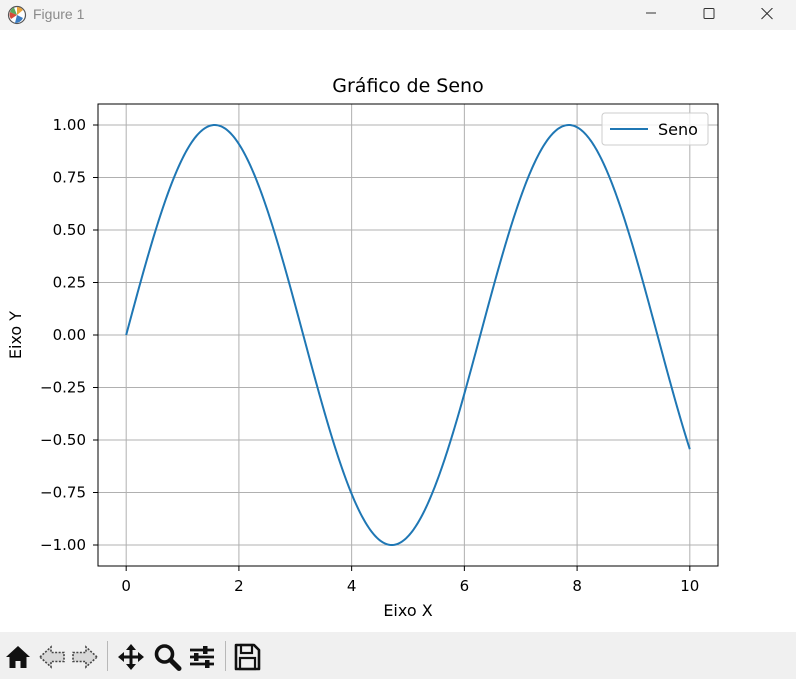  Describe the element at coordinates (63, 545) in the screenshot. I see `y-tick-label: −1.00` at that location.